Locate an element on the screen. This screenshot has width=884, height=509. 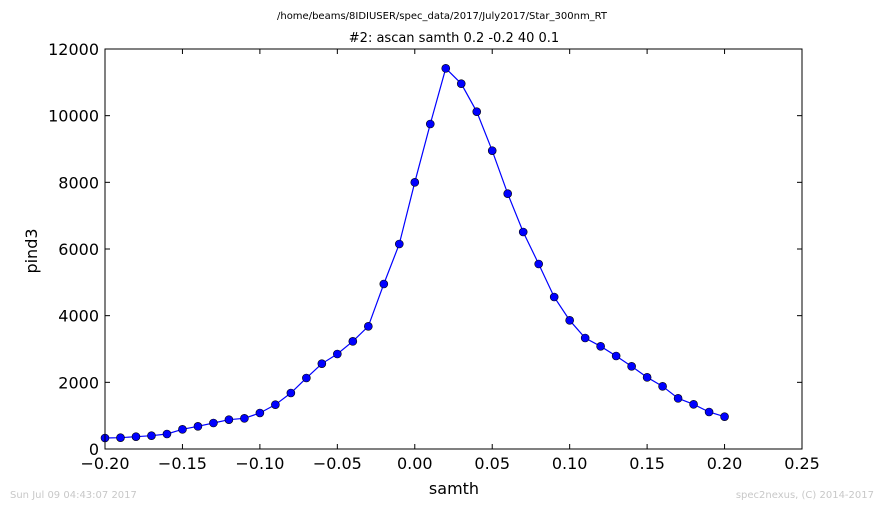
x-tick-label: −0.10 is located at coordinates (259, 463).